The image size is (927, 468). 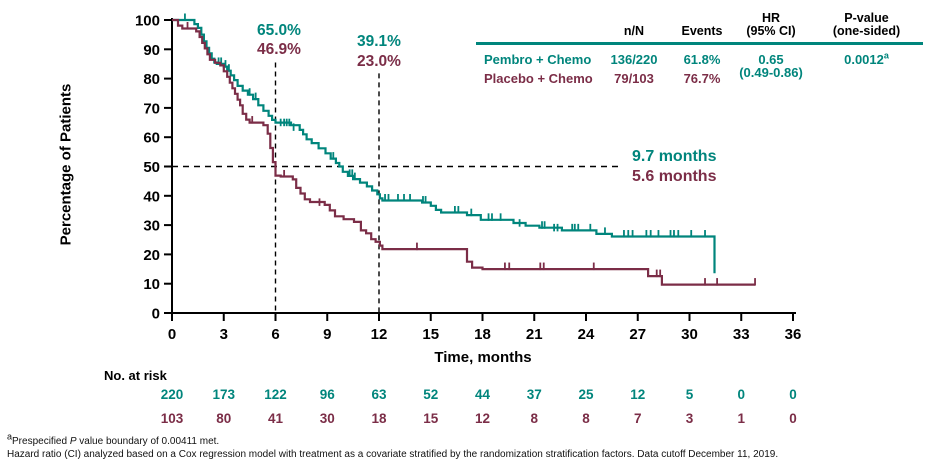 What do you see at coordinates (151, 284) in the screenshot?
I see `y-tick-label: 10` at bounding box center [151, 284].